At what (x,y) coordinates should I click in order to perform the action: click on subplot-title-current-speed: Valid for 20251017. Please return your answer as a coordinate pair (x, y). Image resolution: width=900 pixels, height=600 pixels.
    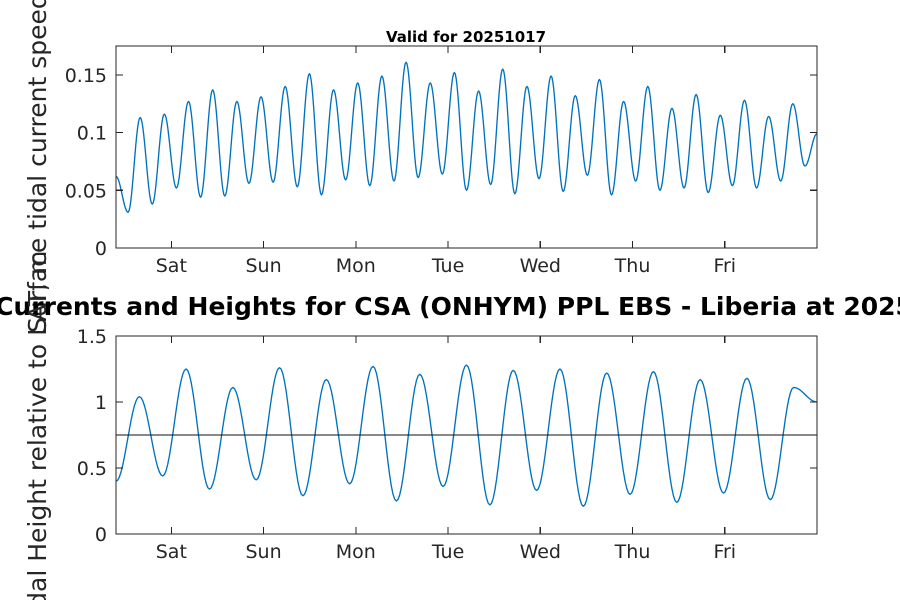
    Looking at the image, I should click on (466, 37).